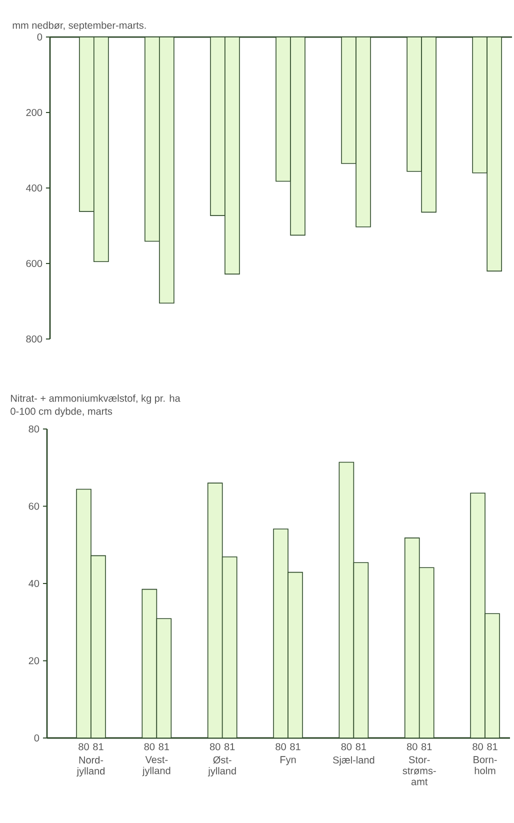  I want to click on x-tick-label: Sjæl-land, so click(353, 761).